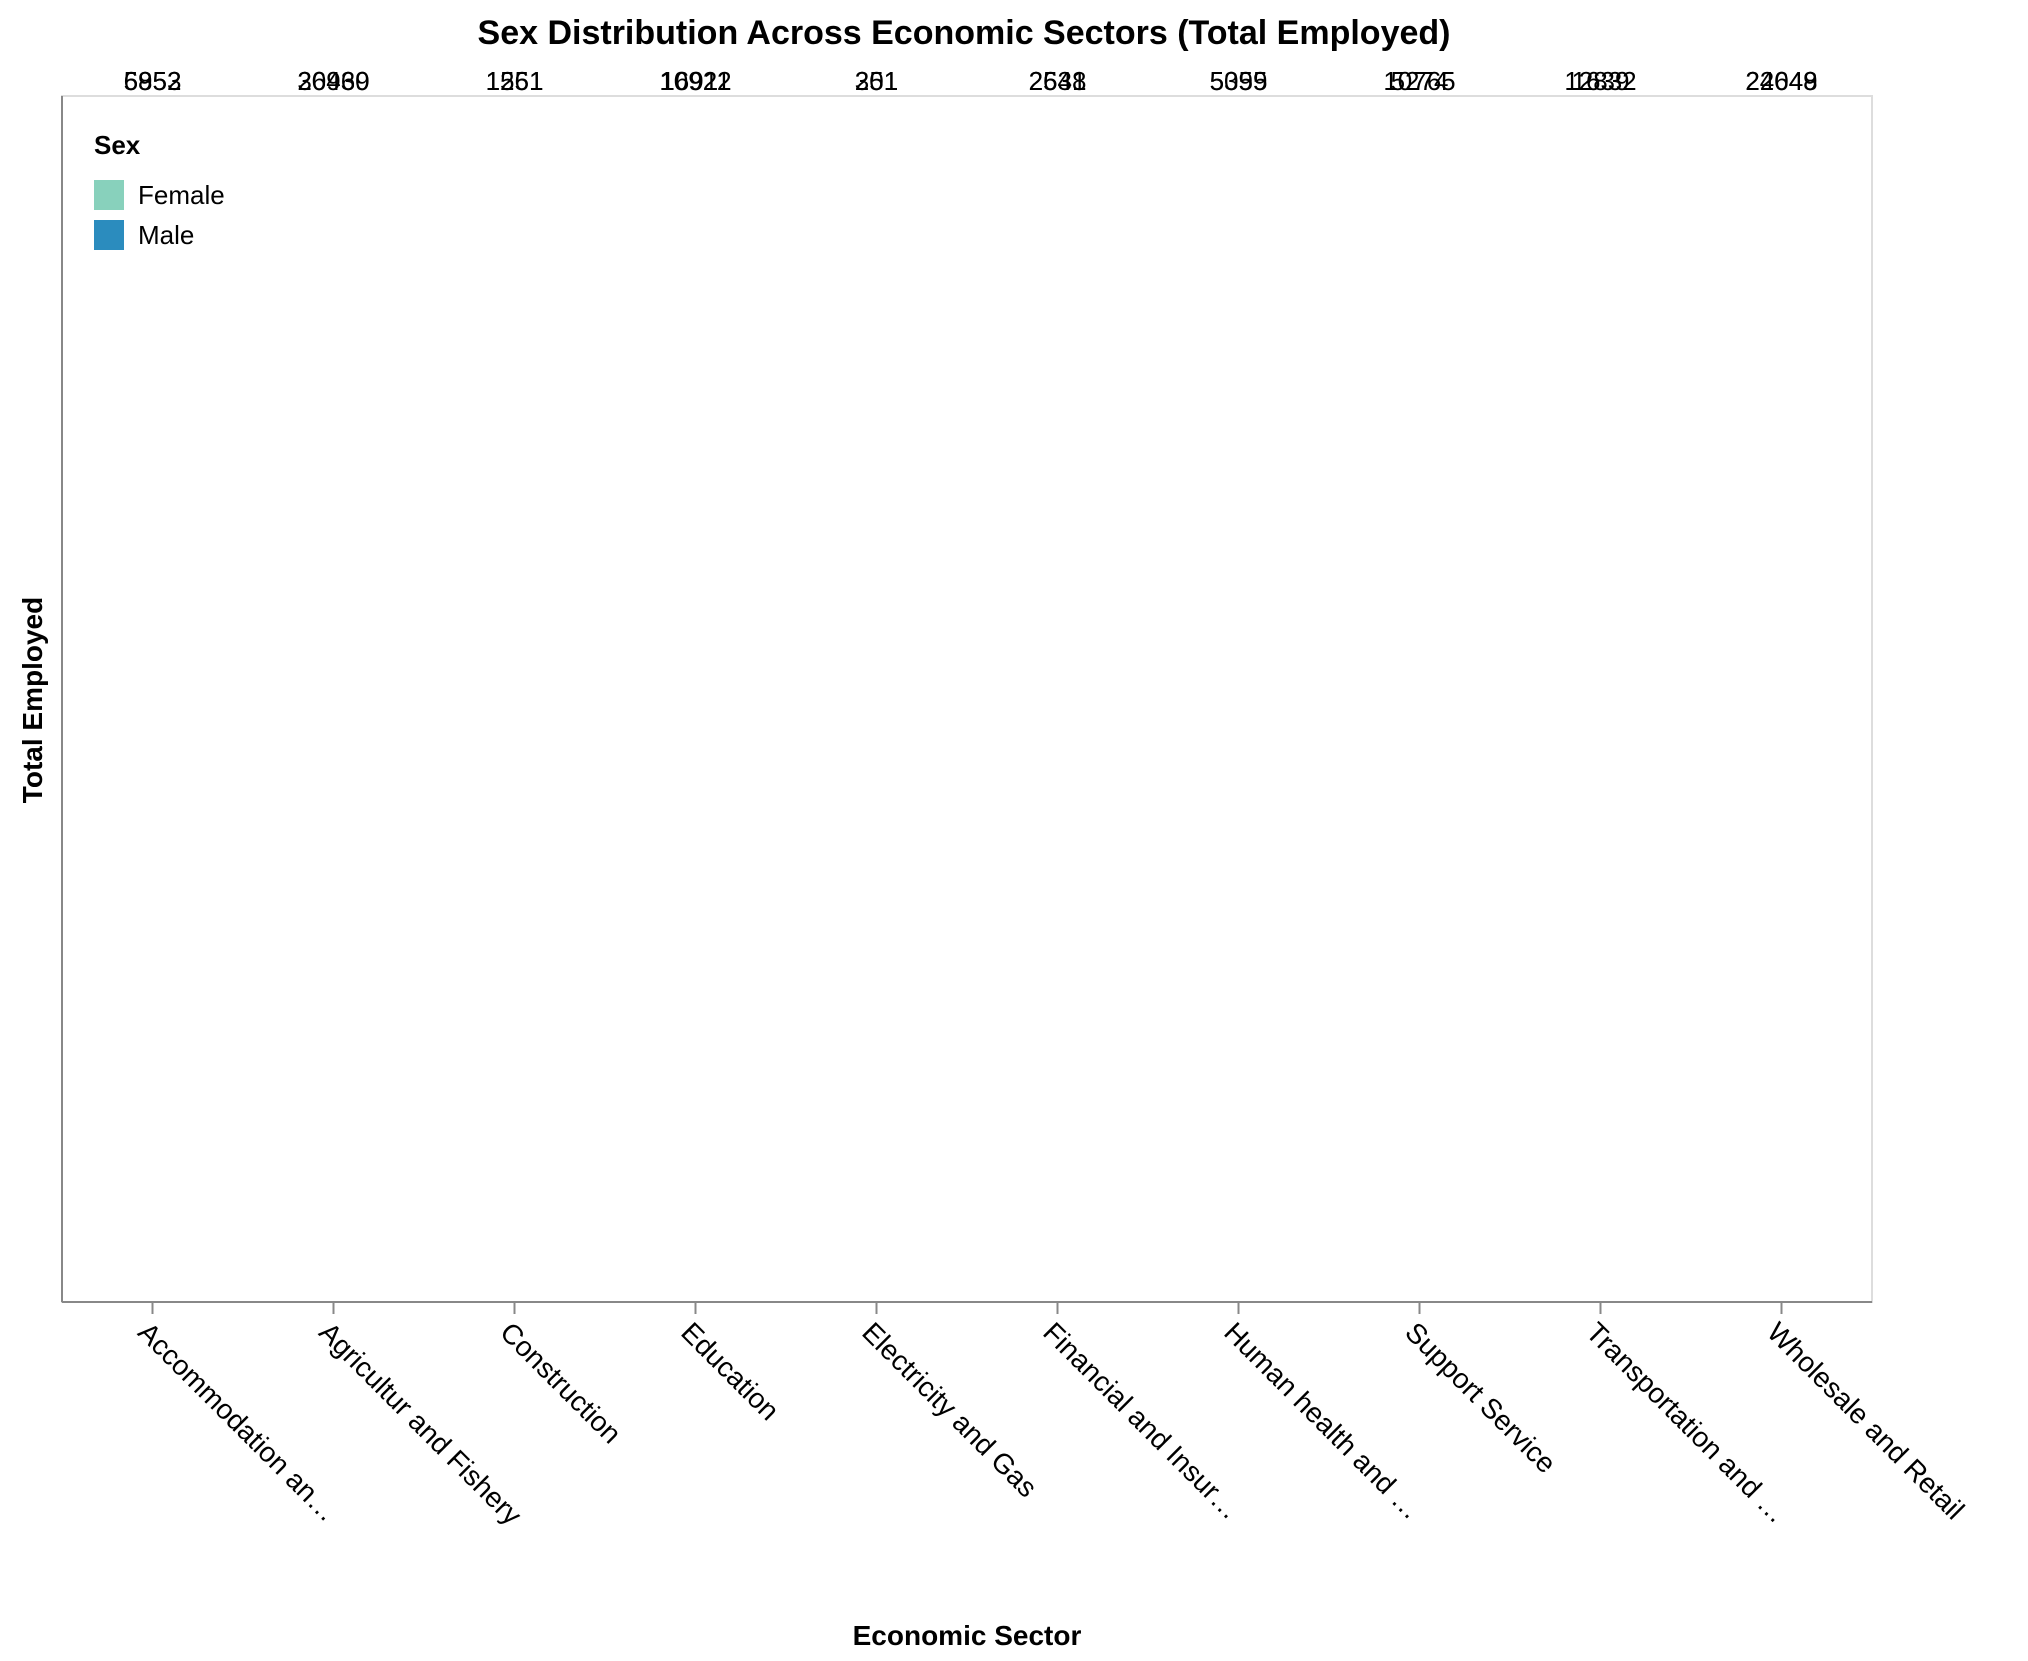  What do you see at coordinates (967, 1635) in the screenshot?
I see `x-axis-title: Economic Sector` at bounding box center [967, 1635].